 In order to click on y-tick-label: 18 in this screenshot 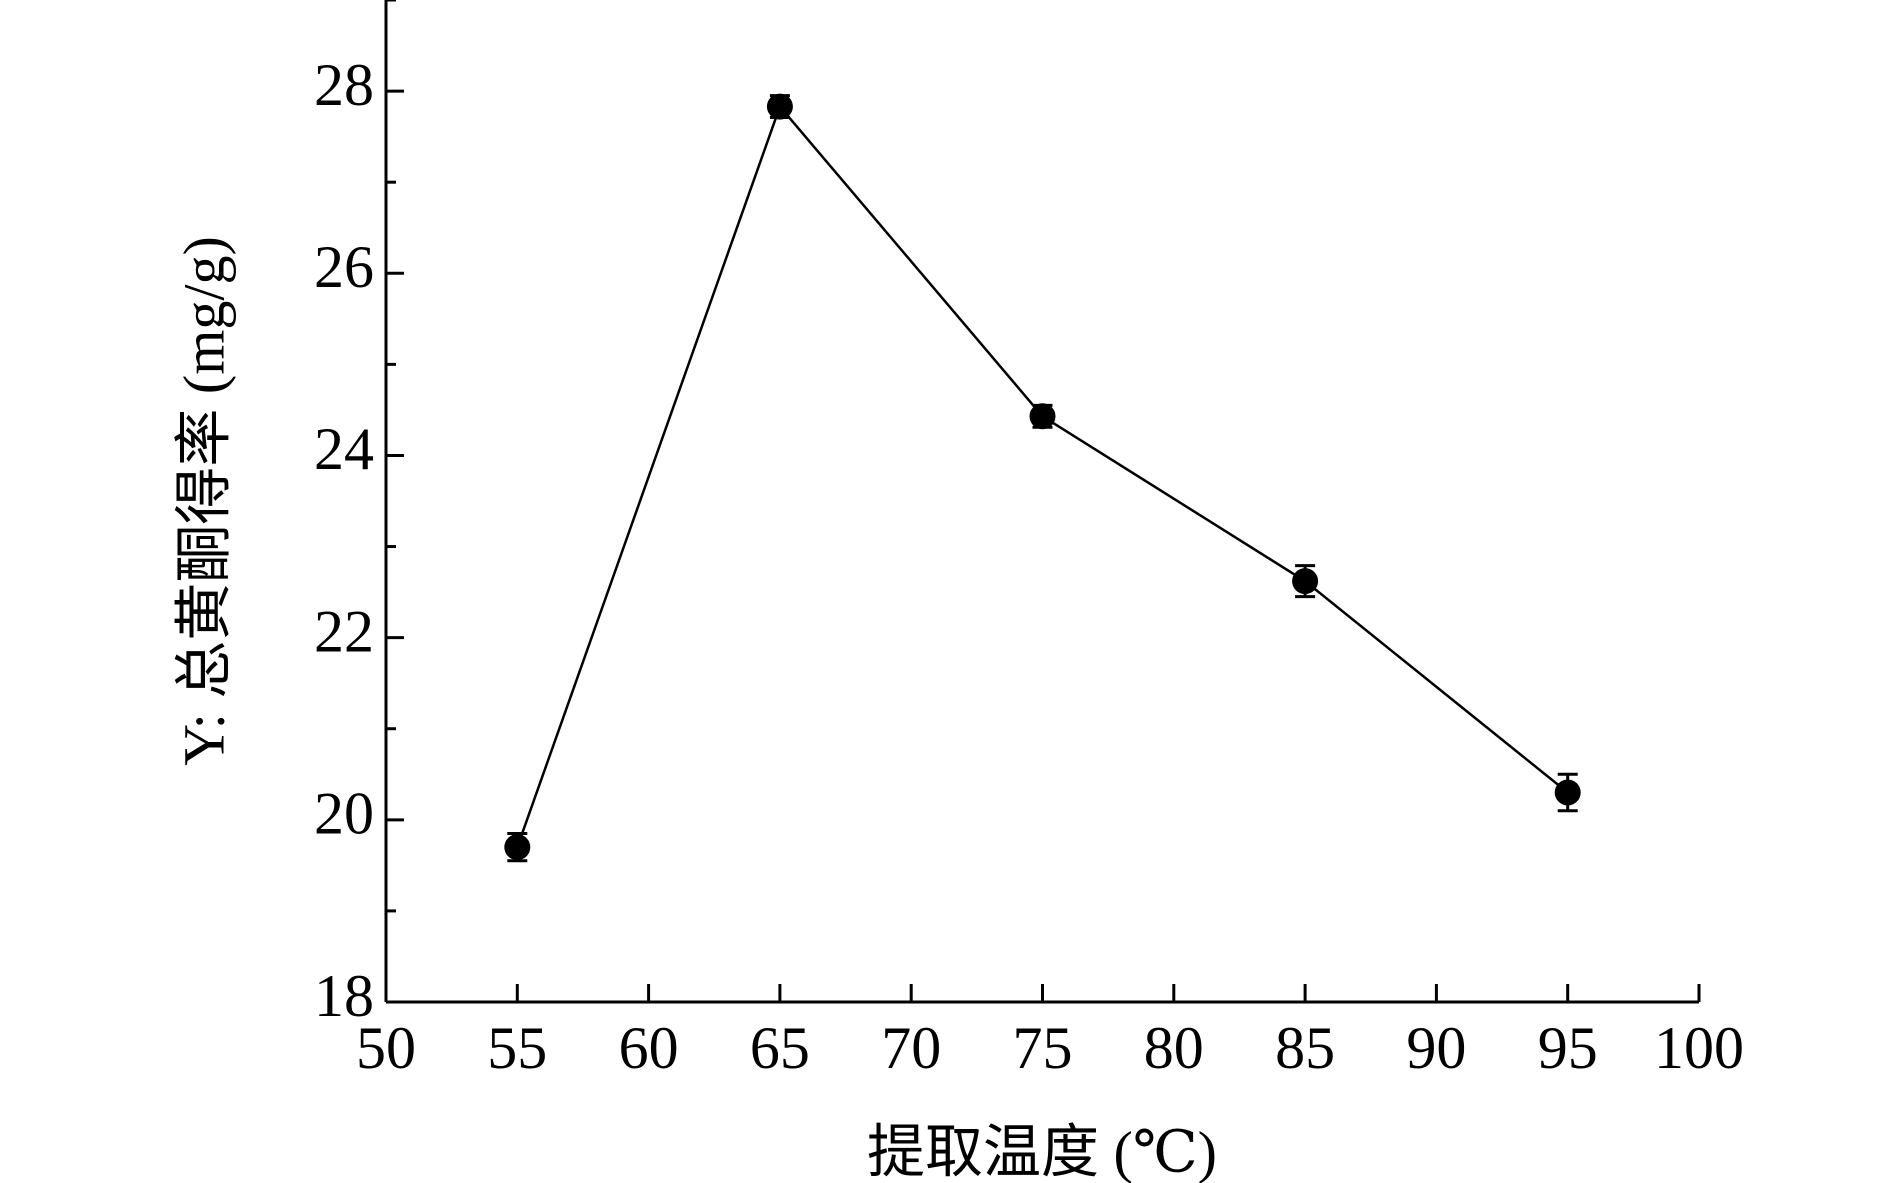, I will do `click(344, 996)`.